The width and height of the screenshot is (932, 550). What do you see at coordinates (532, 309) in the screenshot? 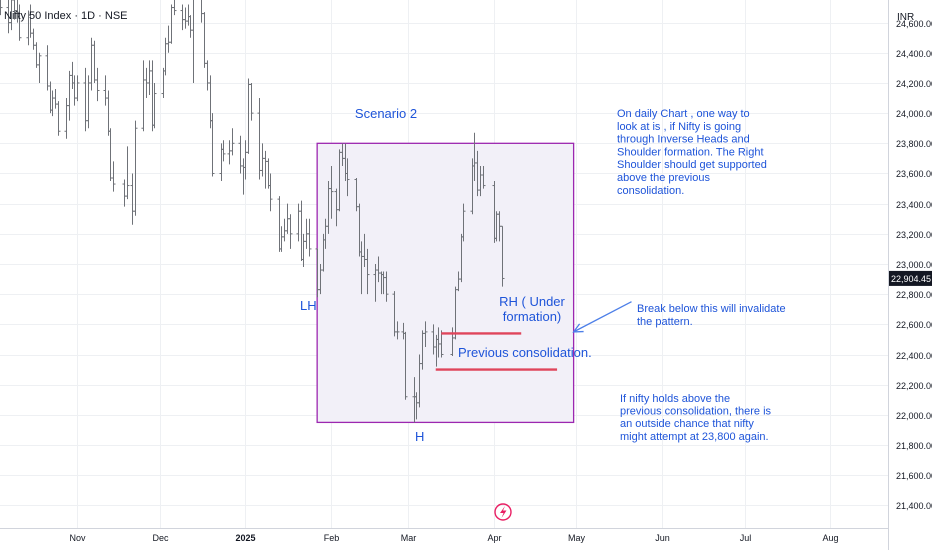
I see `label-right-shoulder: RH ( Under formation)` at bounding box center [532, 309].